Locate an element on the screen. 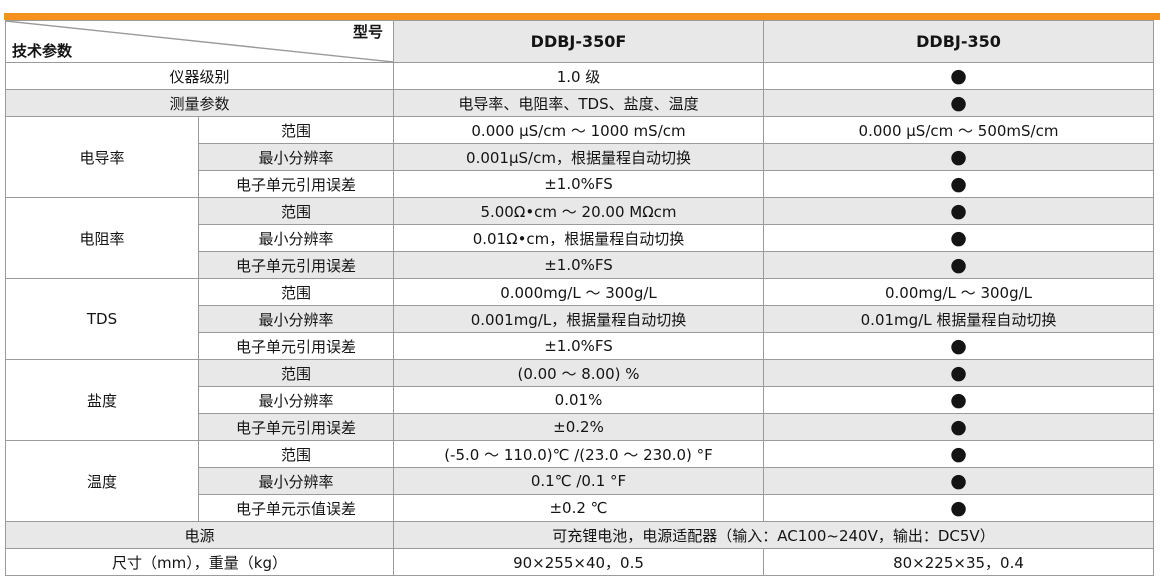 Image resolution: width=1164 pixels, height=586 pixels. corner-header-cell: 型号 技术参数 is located at coordinates (199, 41).